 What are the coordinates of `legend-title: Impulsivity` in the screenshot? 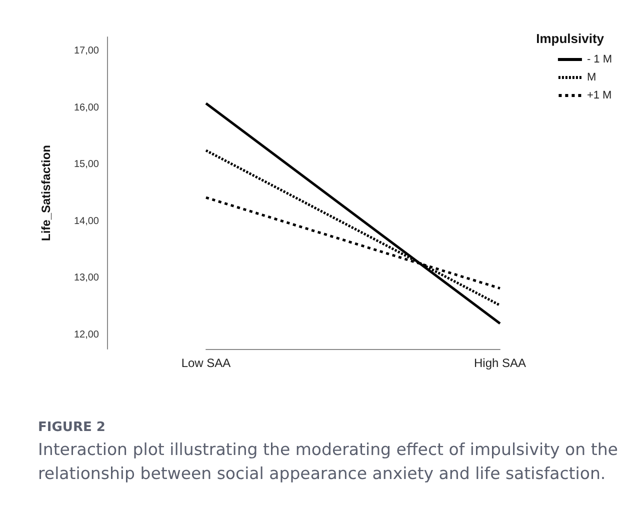 It's located at (570, 38).